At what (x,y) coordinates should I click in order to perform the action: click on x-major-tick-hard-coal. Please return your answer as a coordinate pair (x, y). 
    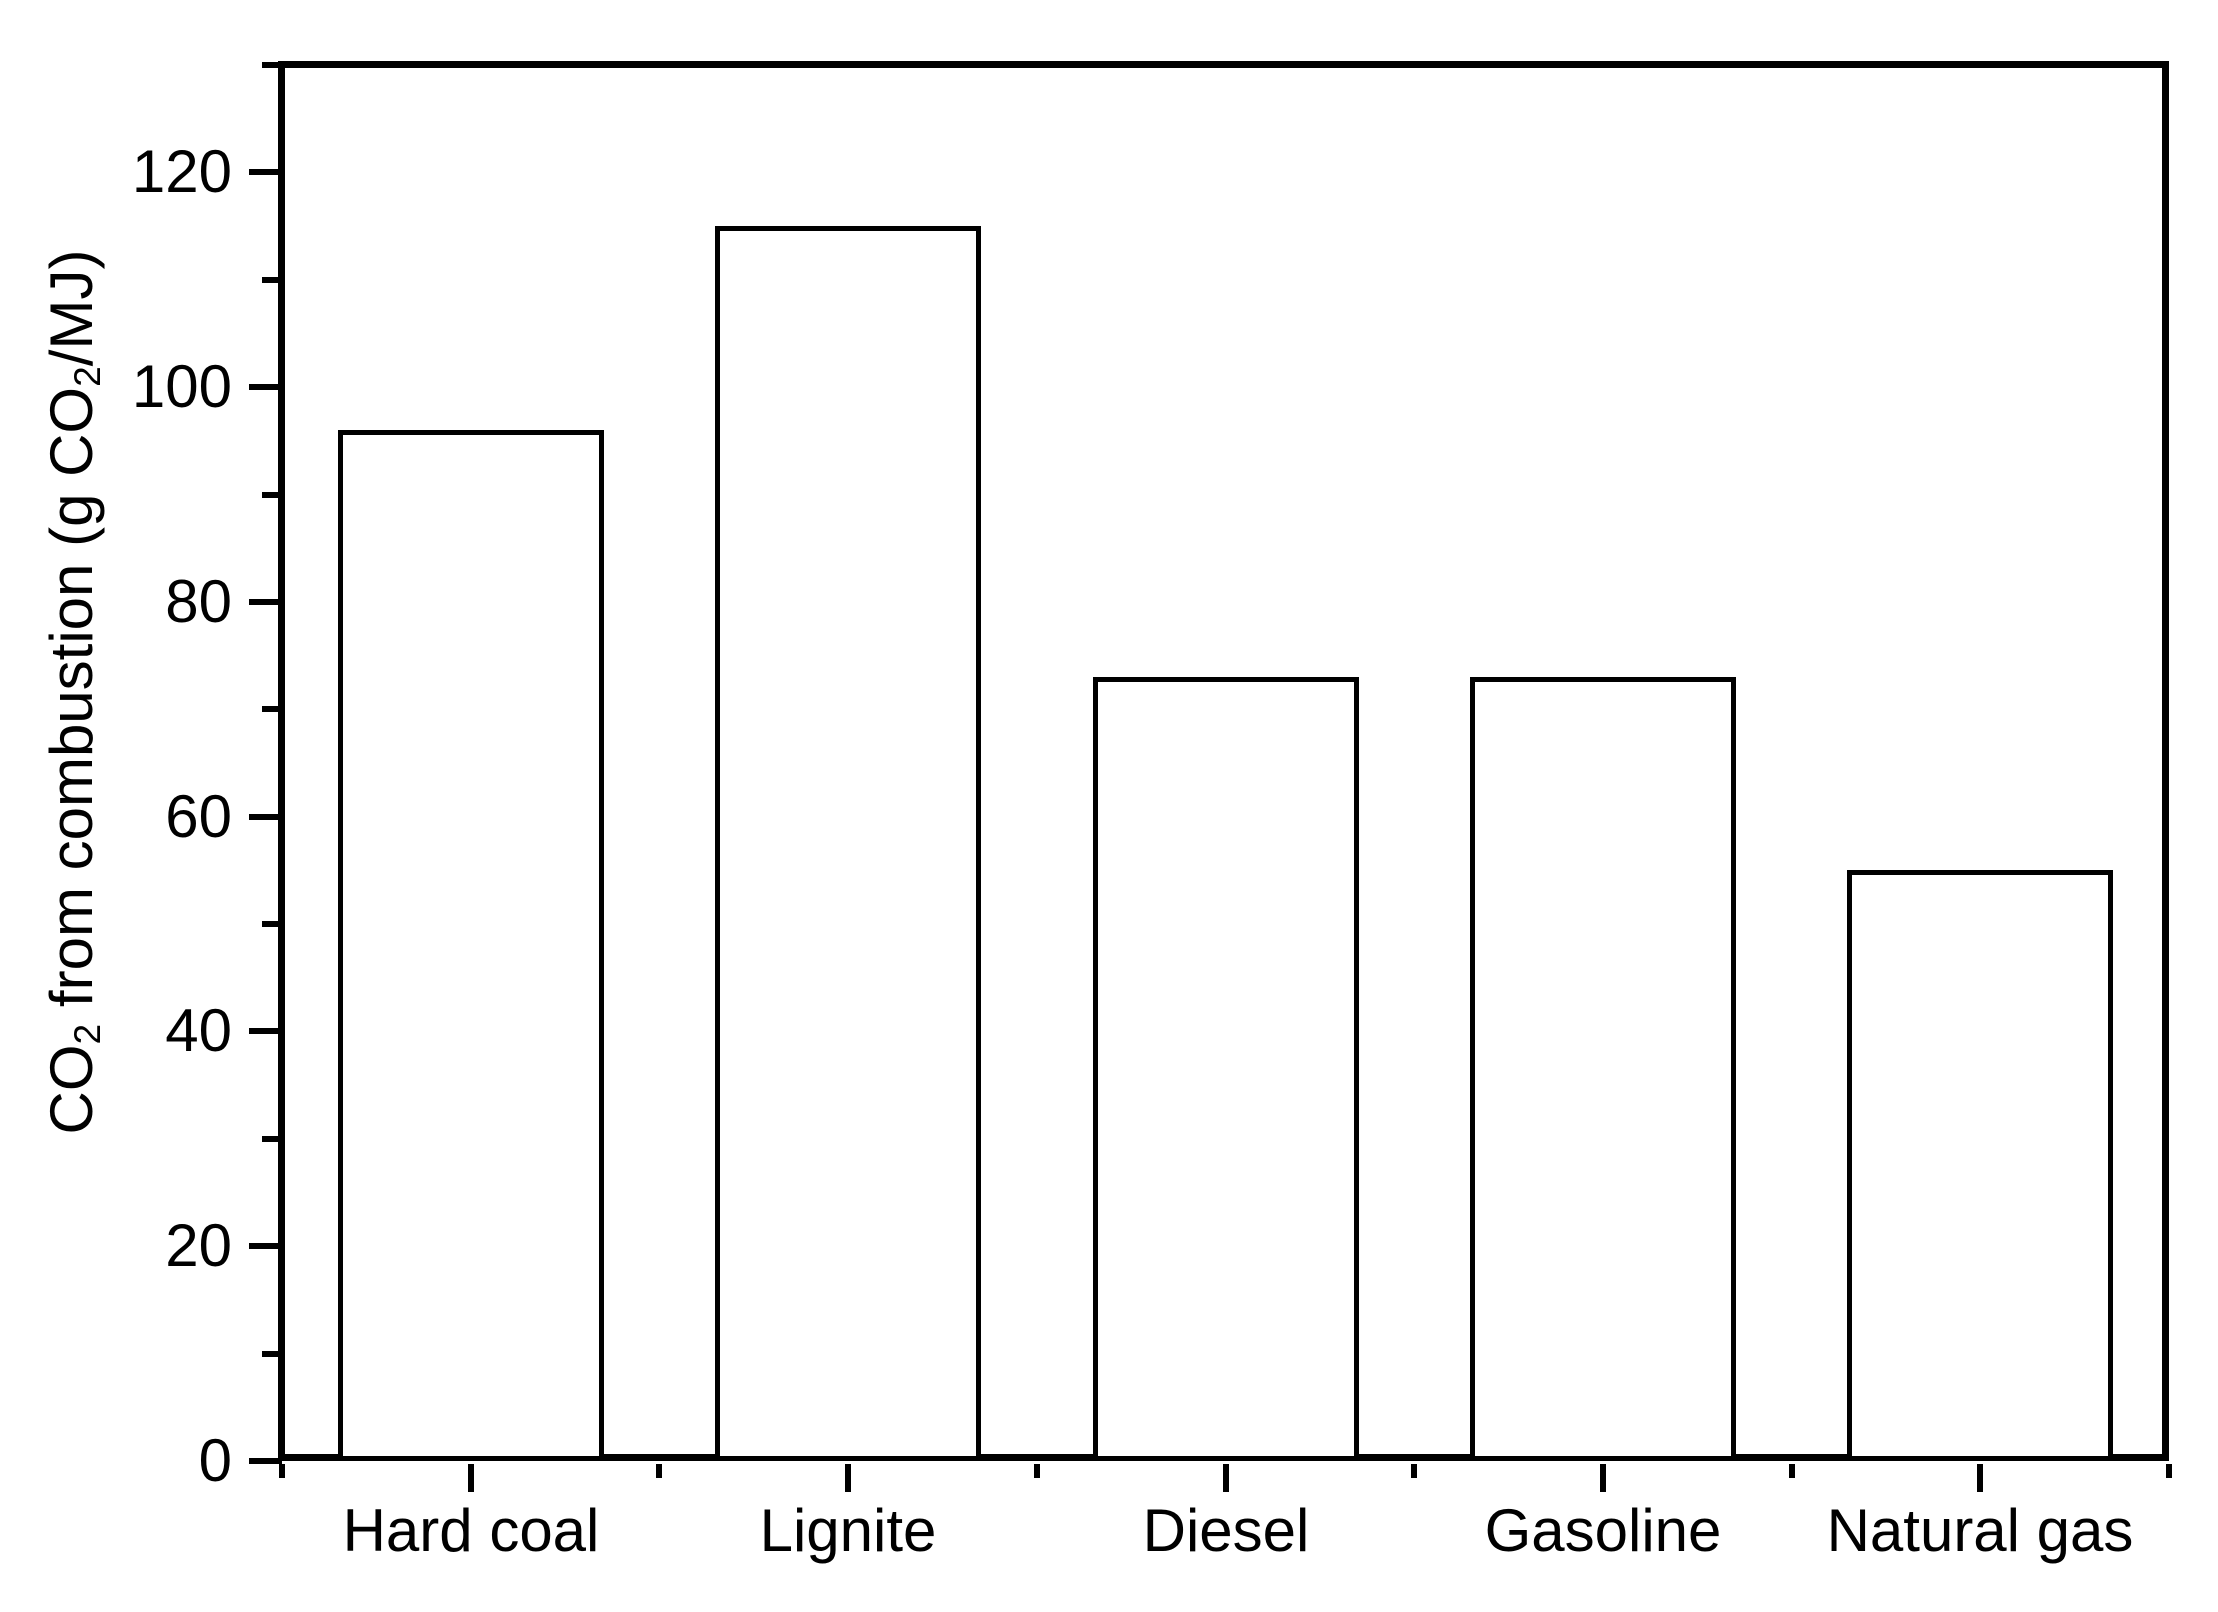
    Looking at the image, I should click on (471, 1478).